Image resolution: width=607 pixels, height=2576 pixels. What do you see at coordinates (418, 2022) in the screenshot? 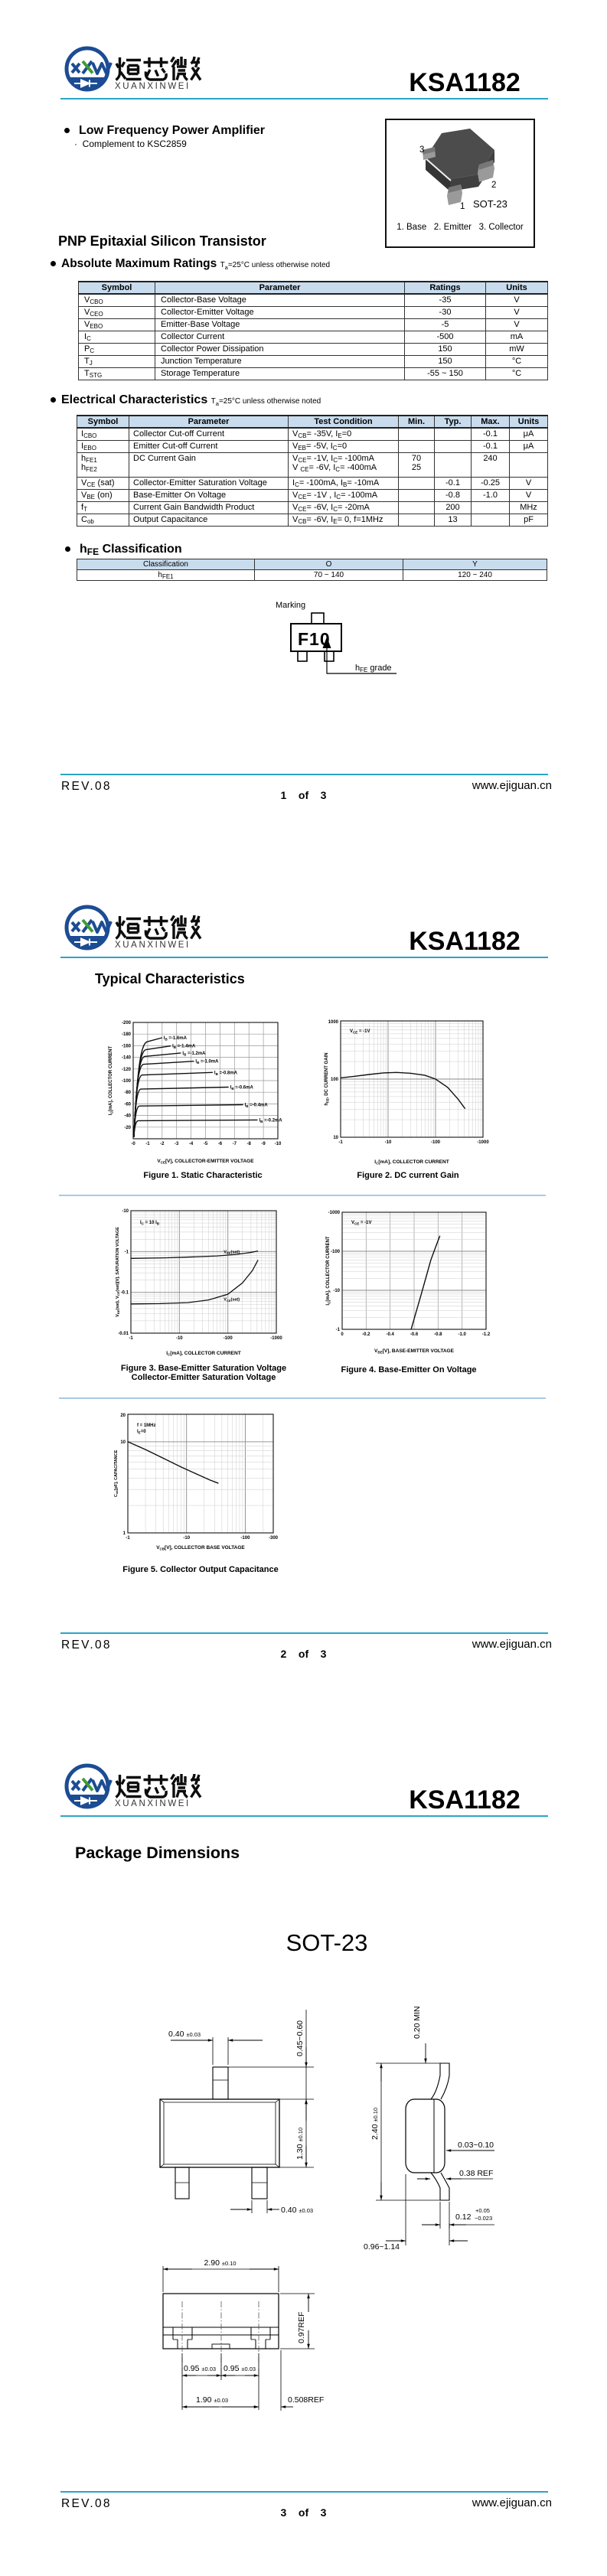
I see `svg-text: 0.20 MIN` at bounding box center [418, 2022].